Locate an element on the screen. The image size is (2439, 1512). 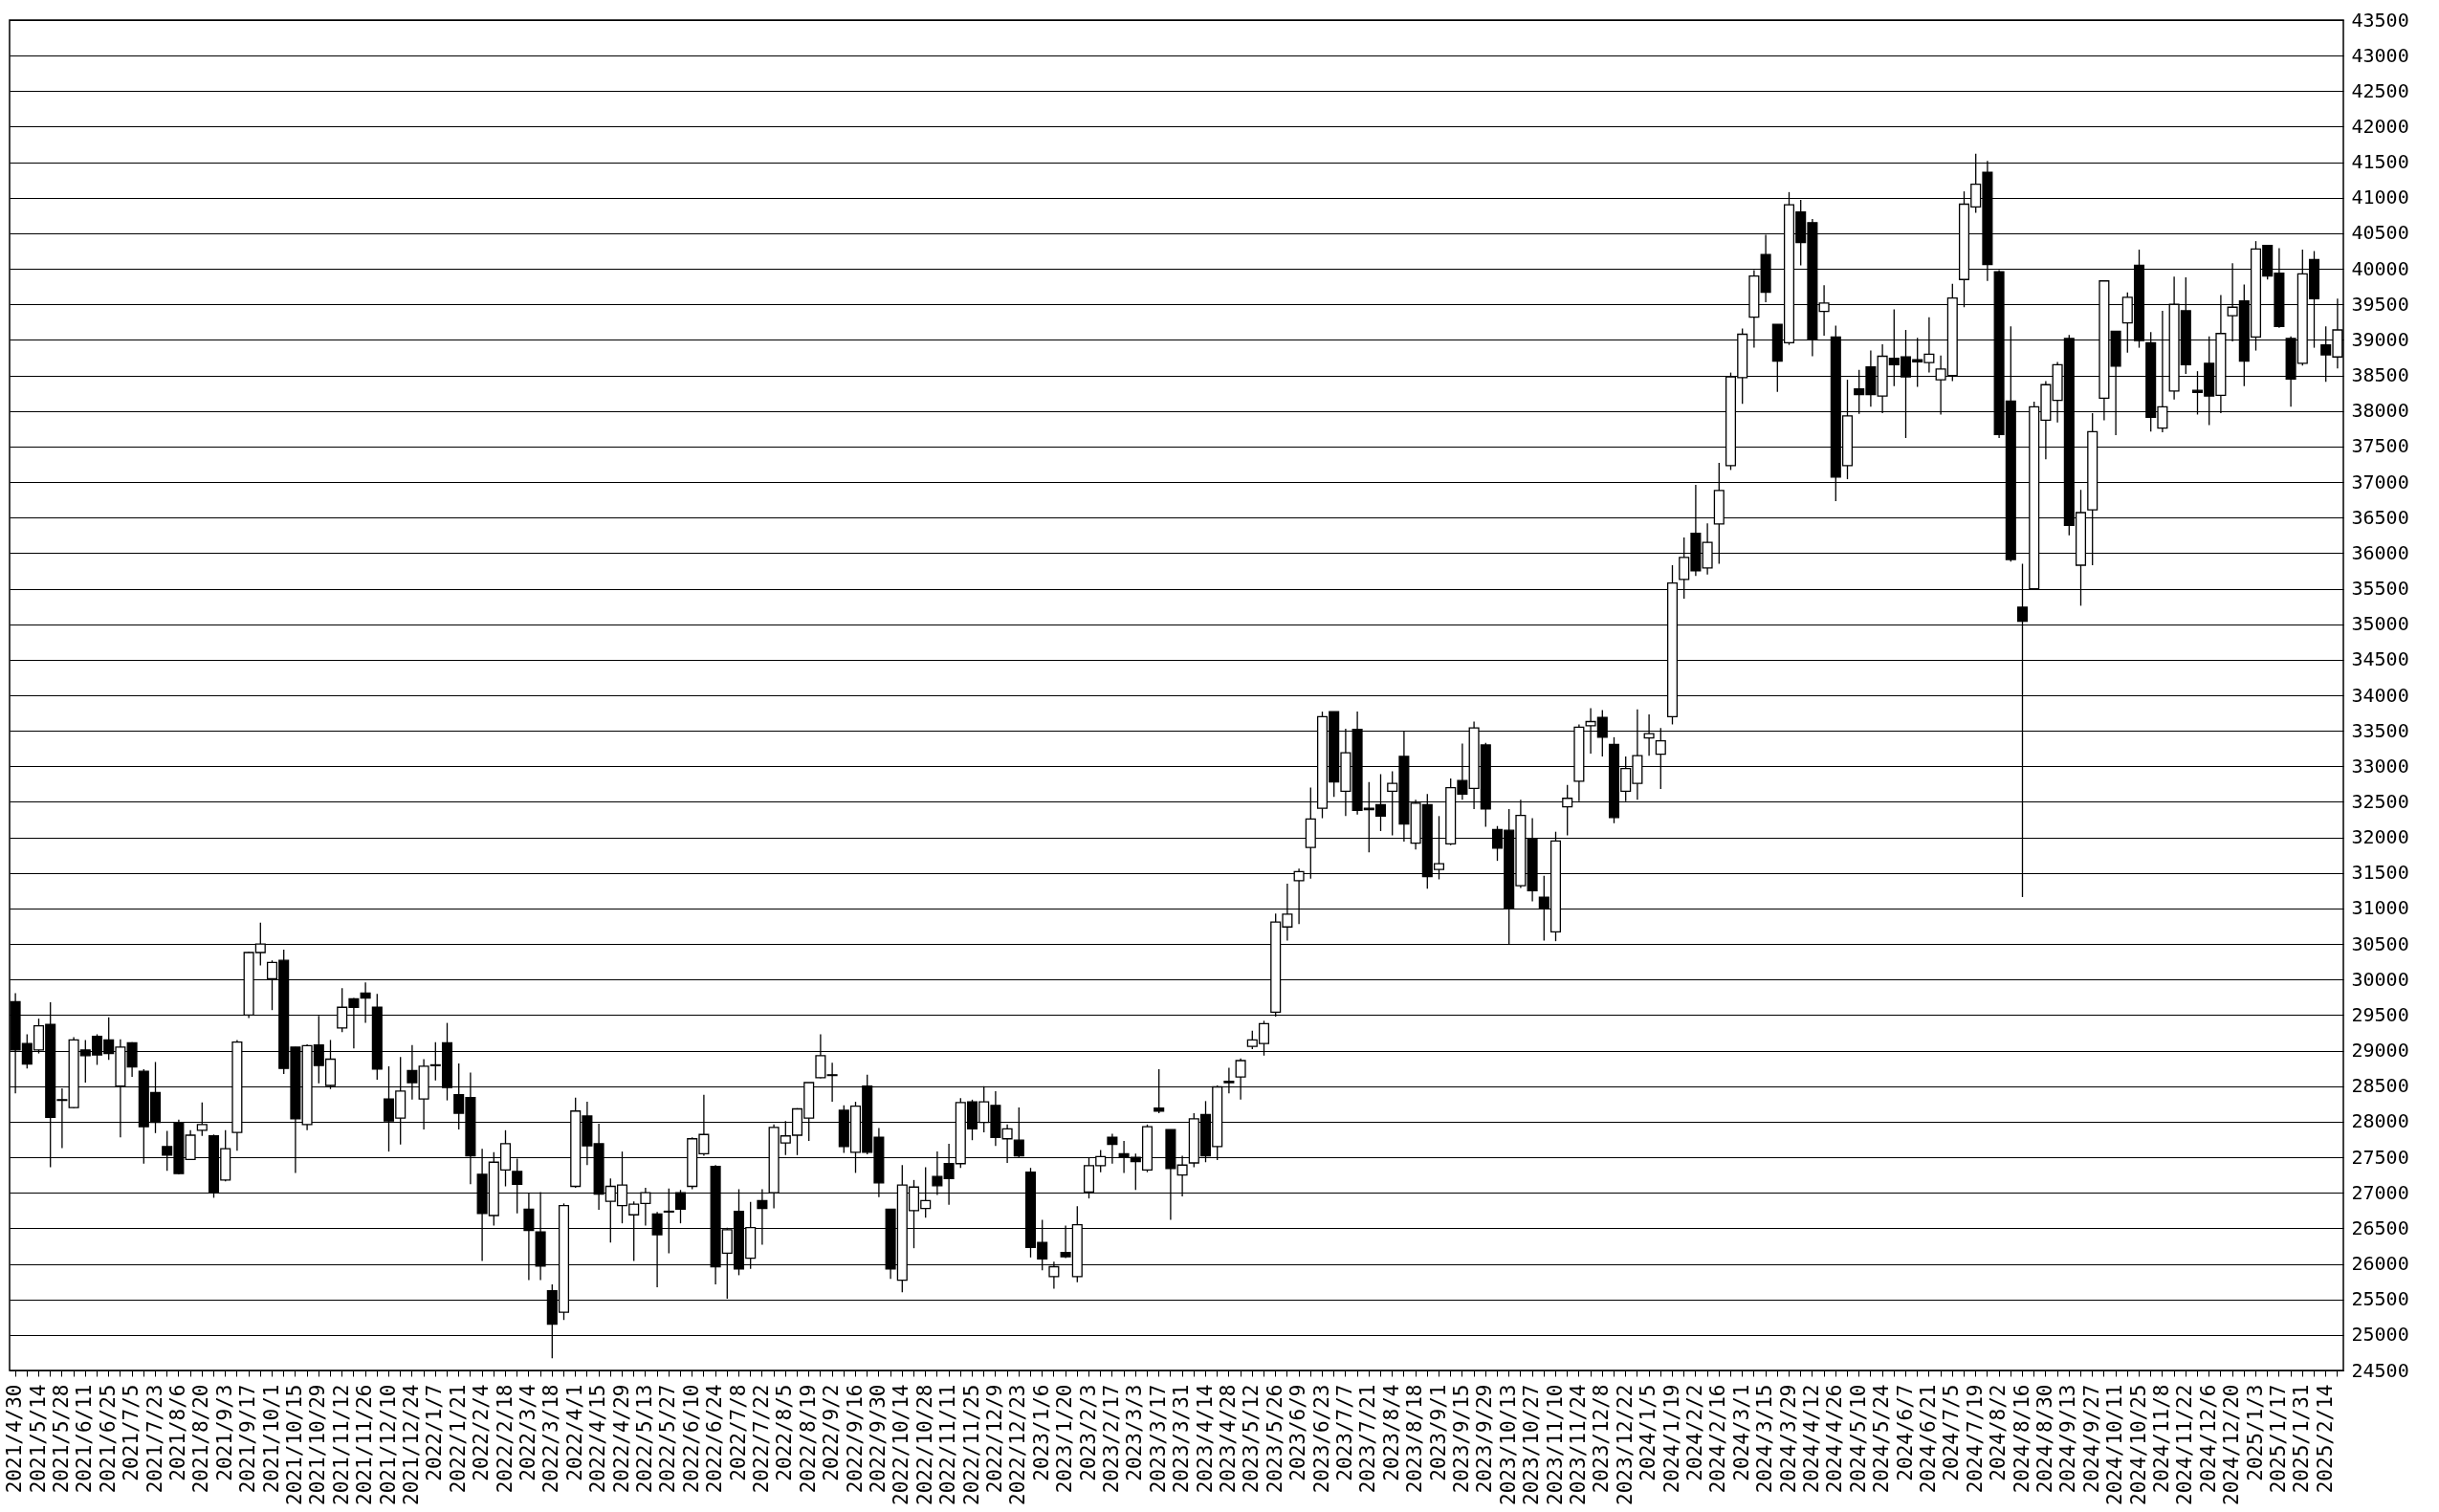
x-tick-label: 2022/7/8 is located at coordinates (738, 1432).